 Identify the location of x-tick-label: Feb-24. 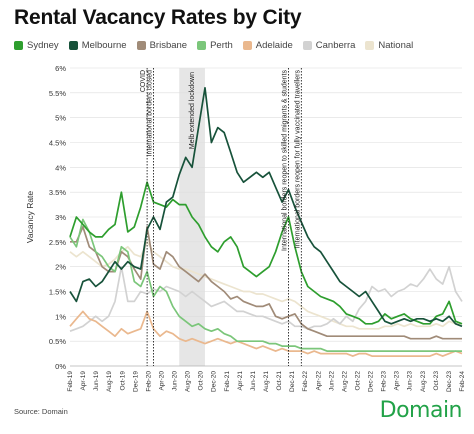
(462, 381).